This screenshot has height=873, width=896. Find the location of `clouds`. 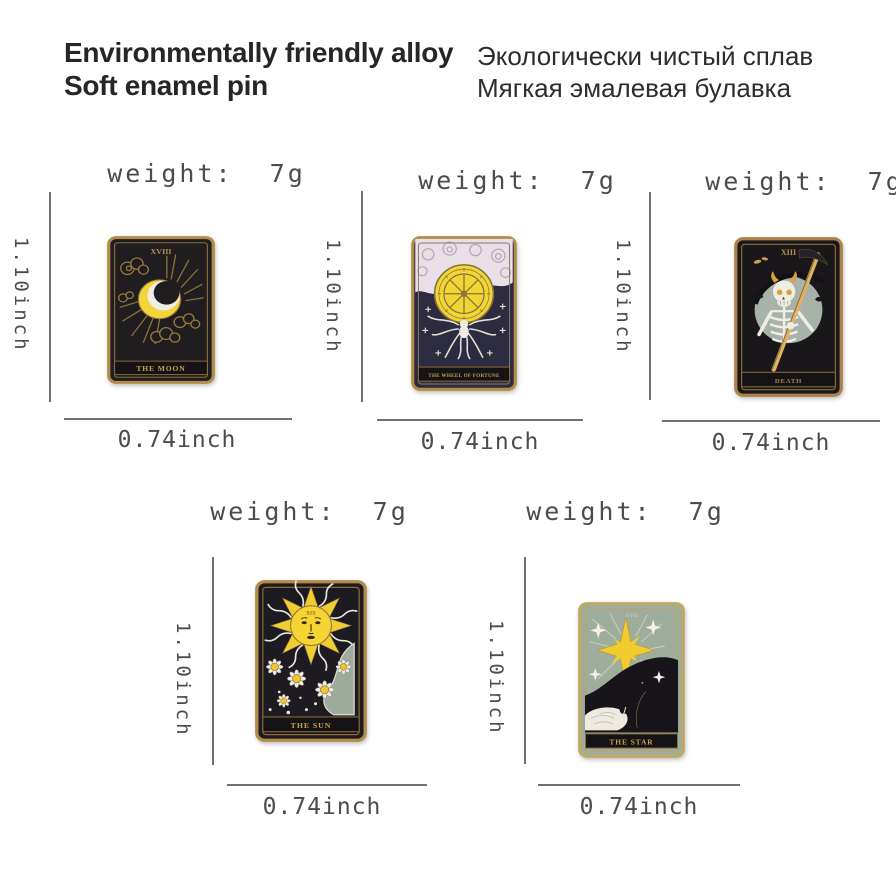

clouds is located at coordinates (159, 300).